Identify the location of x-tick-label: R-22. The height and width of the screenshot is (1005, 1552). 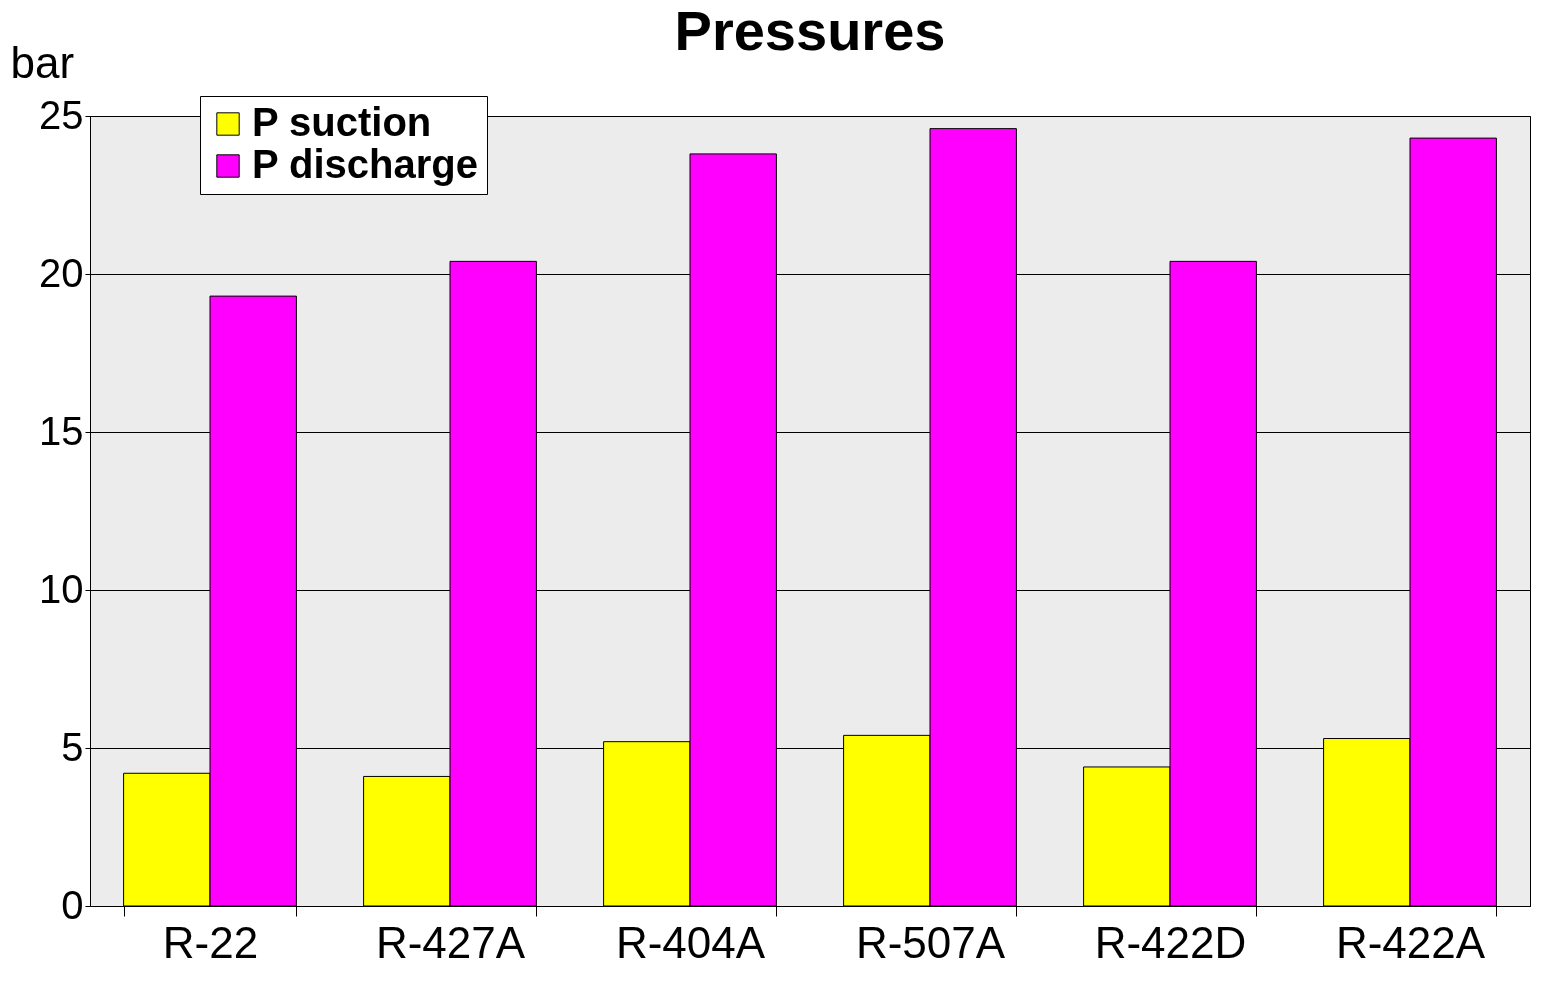
(210, 942).